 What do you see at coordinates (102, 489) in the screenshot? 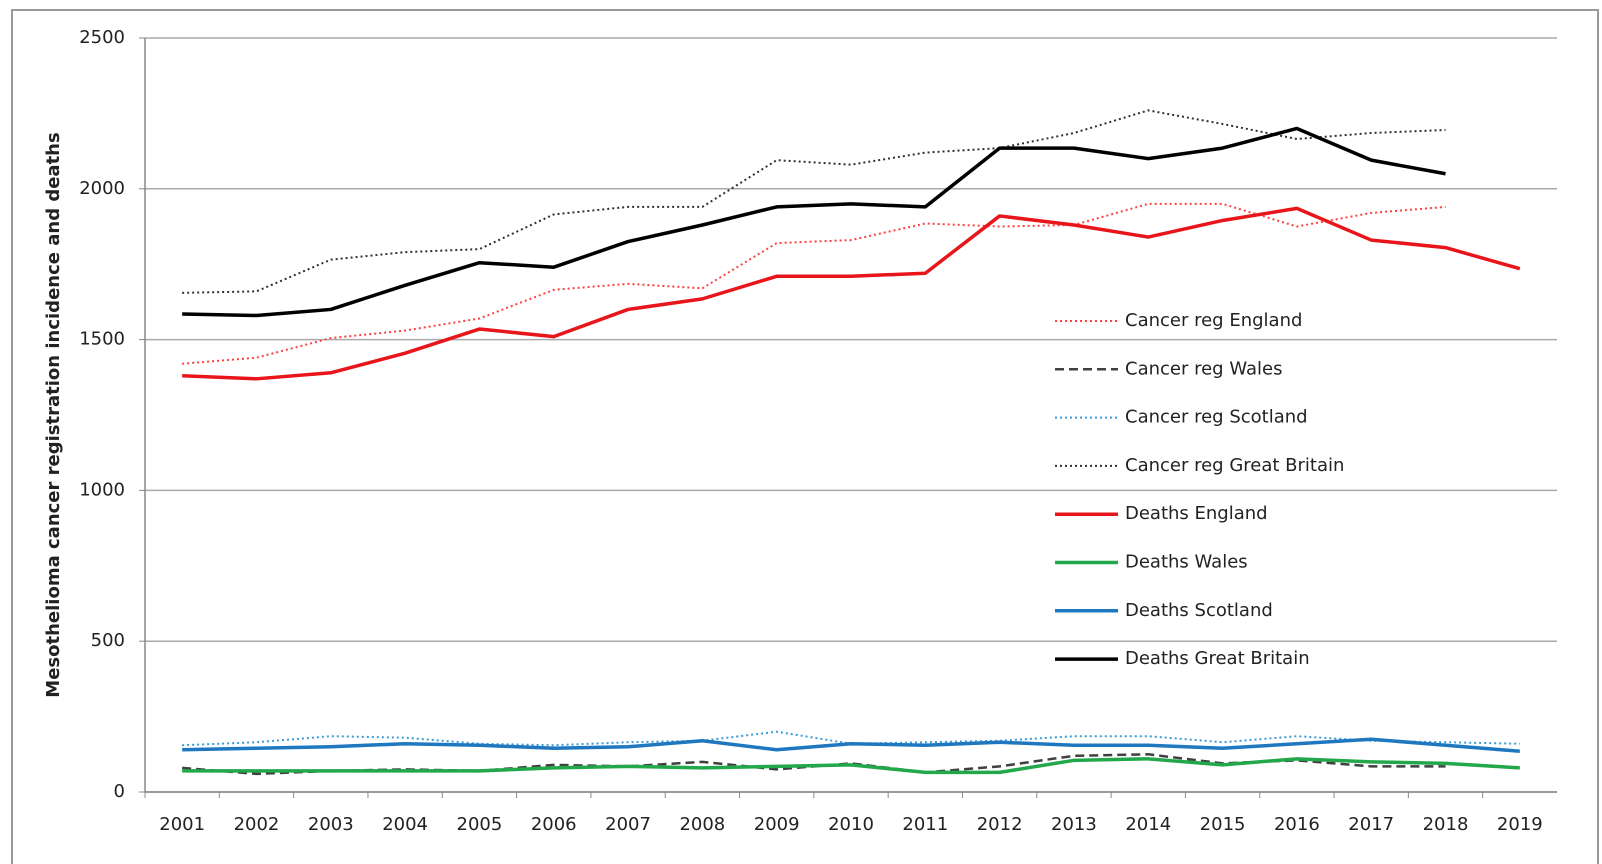
I see `y-tick-label: 1000` at bounding box center [102, 489].